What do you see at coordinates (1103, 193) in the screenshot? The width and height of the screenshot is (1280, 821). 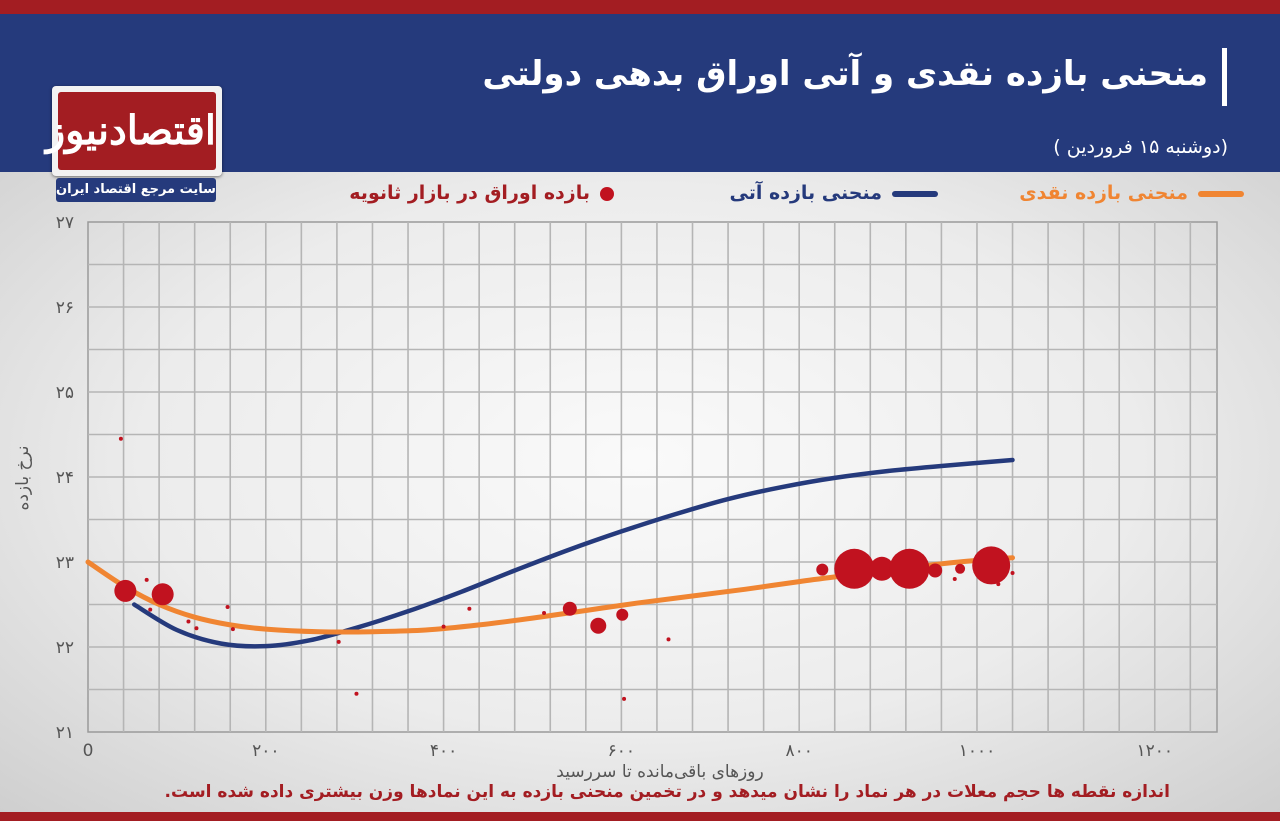 I see `legend-label-spot: منحنی بازده نقدی` at bounding box center [1103, 193].